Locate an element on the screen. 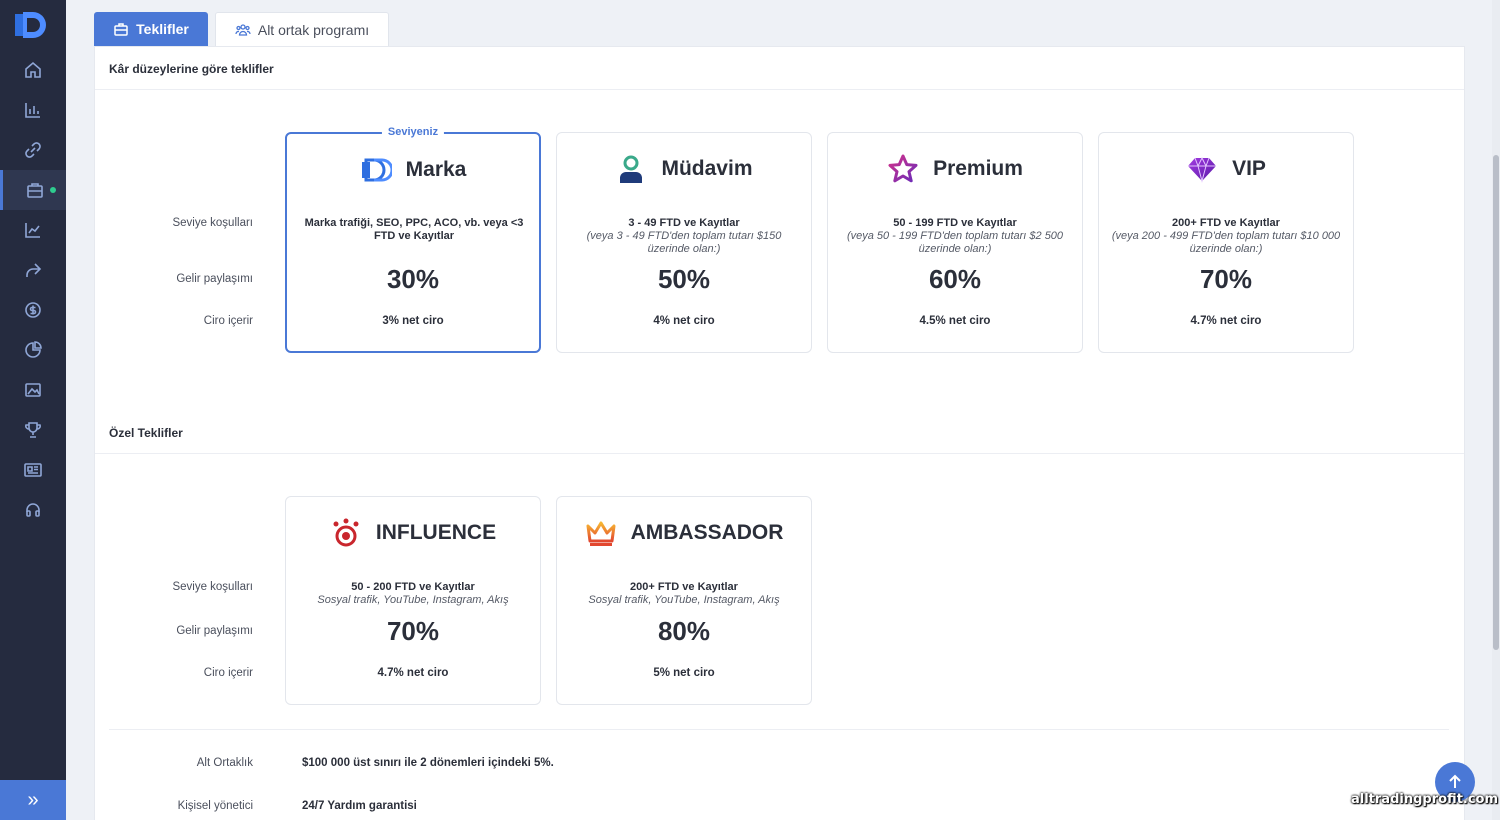 The height and width of the screenshot is (820, 1500). scrollbar-thumb is located at coordinates (1496, 402).